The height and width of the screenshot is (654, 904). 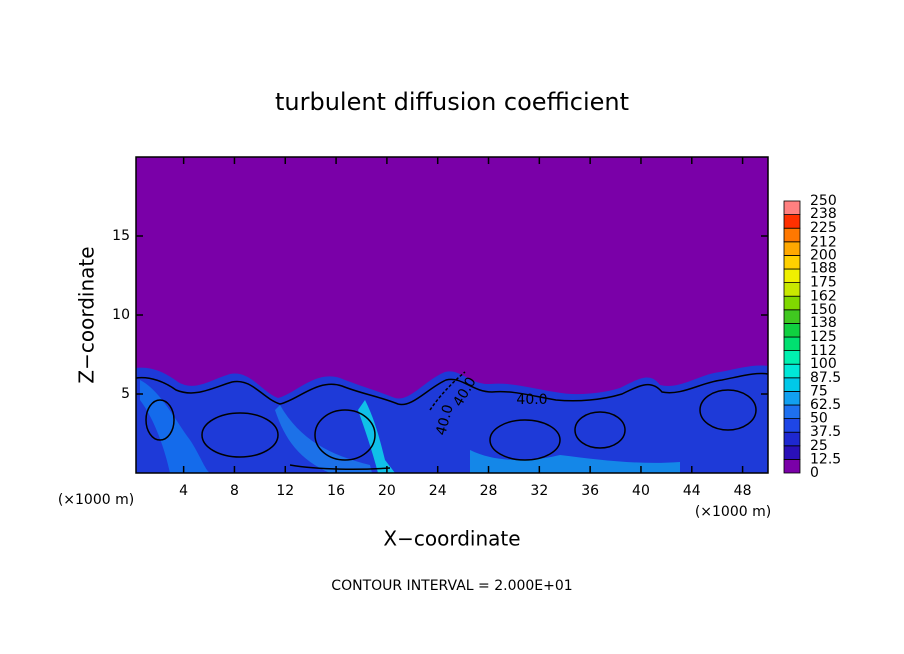 What do you see at coordinates (823, 255) in the screenshot?
I see `colorbar-label: 200` at bounding box center [823, 255].